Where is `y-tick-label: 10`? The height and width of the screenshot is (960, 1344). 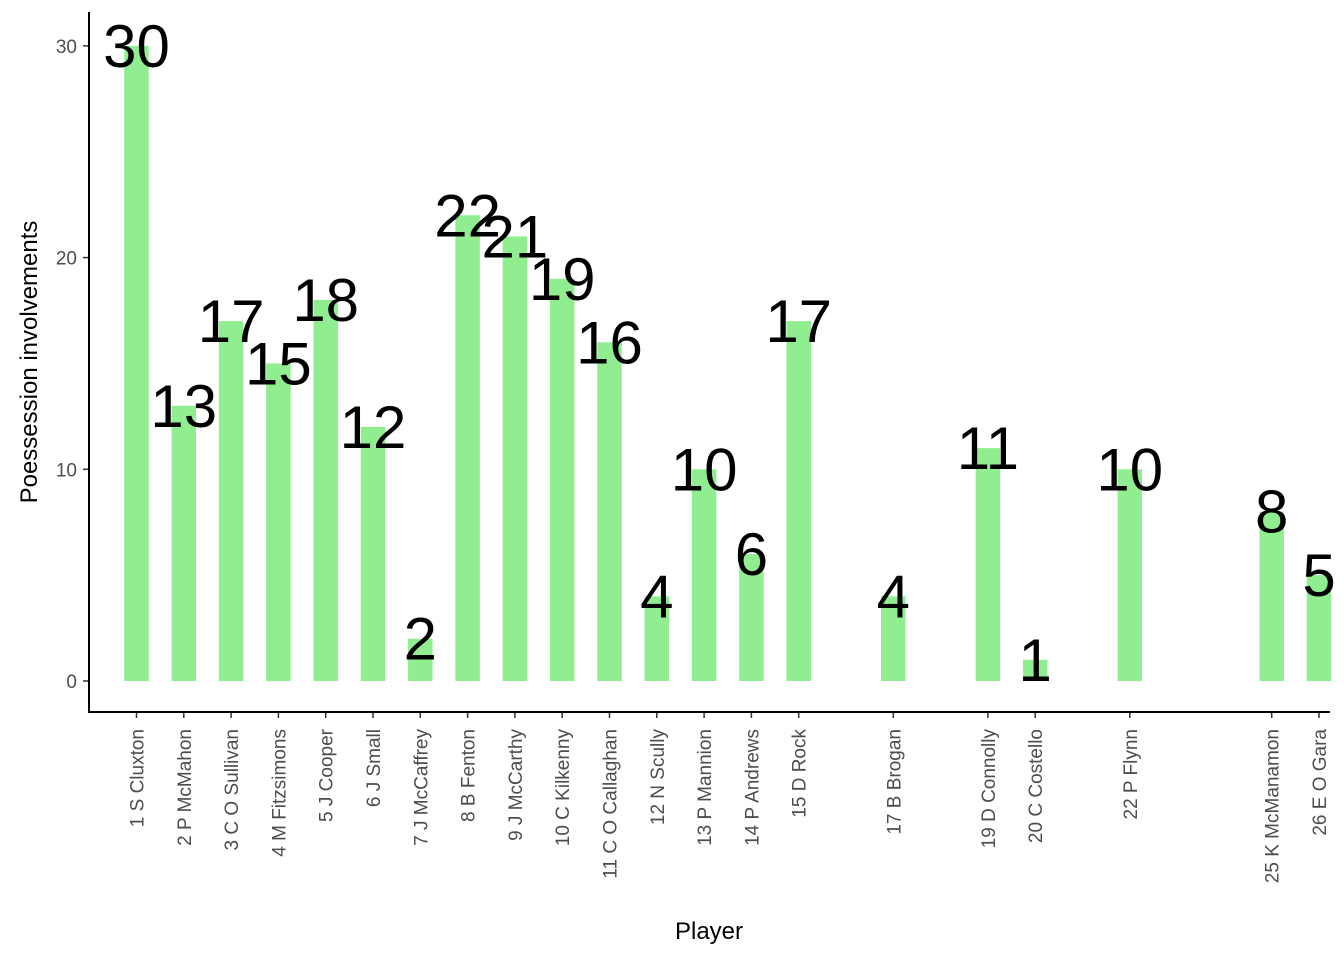 y-tick-label: 10 is located at coordinates (66, 470).